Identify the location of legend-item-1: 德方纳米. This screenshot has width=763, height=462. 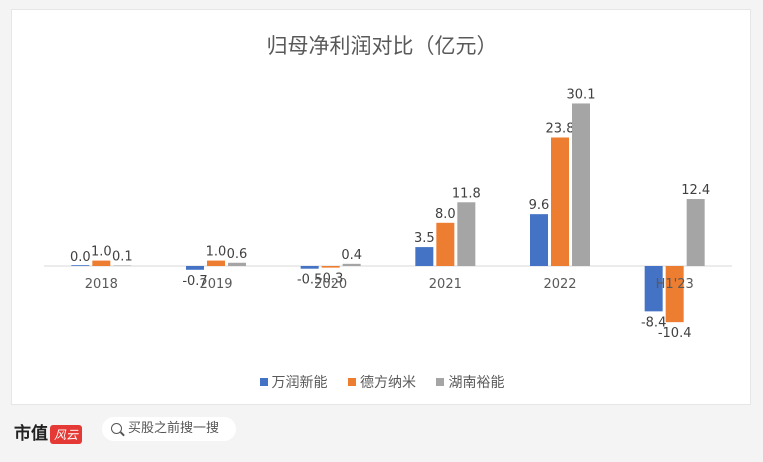
(382, 382).